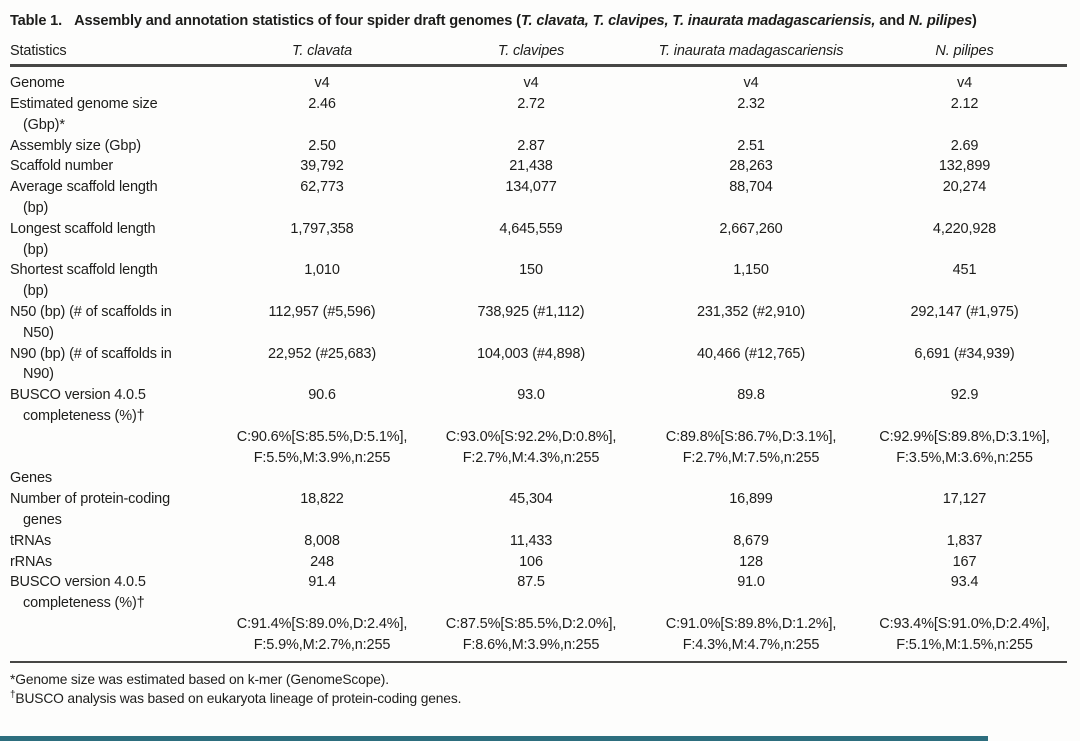 The image size is (1080, 741). What do you see at coordinates (322, 436) in the screenshot?
I see `cell-value-line1: C:90.6%[S:85.5%,D:5.1%],` at bounding box center [322, 436].